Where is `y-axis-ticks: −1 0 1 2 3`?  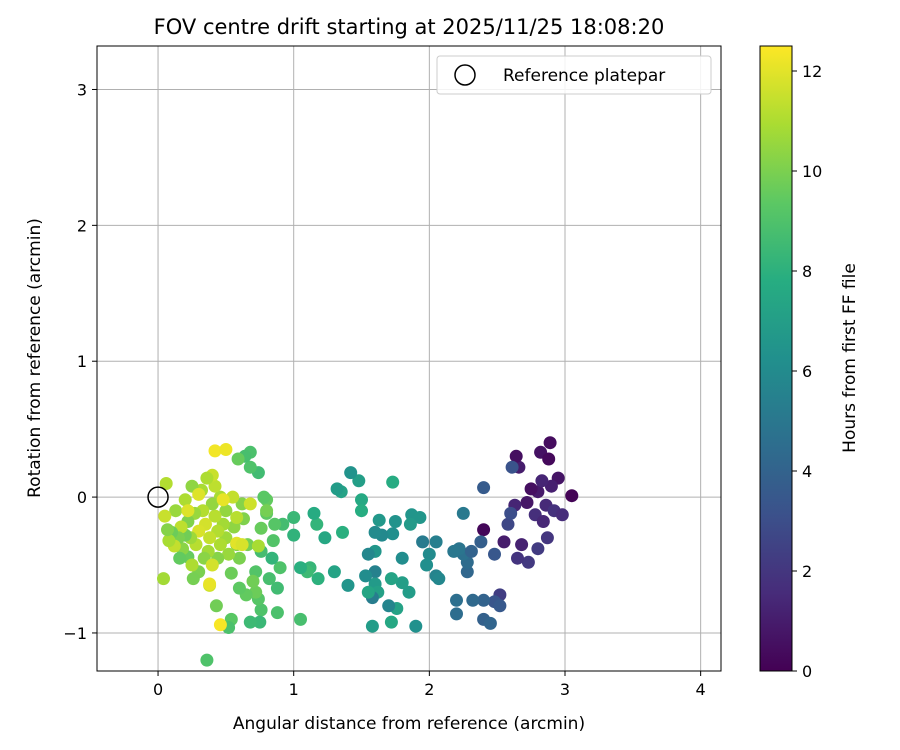 y-axis-ticks: −1 0 1 2 3 is located at coordinates (80, 361).